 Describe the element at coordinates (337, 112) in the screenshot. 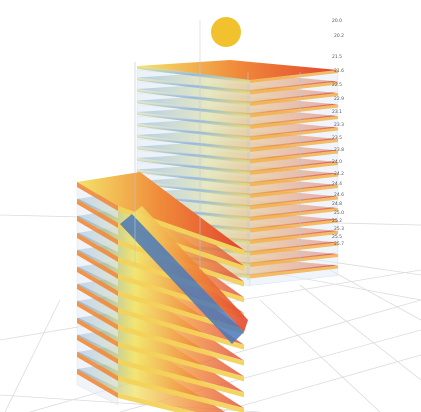

I see `floor-value-label: 23.1` at that location.